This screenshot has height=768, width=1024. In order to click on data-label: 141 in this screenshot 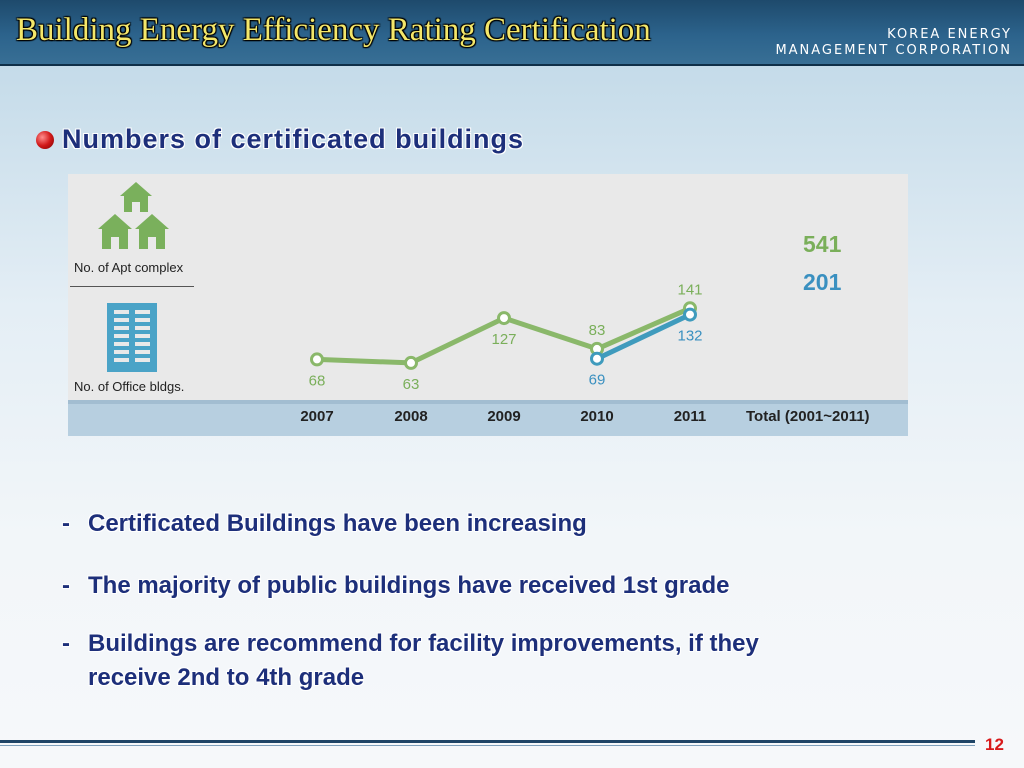, I will do `click(689, 289)`.